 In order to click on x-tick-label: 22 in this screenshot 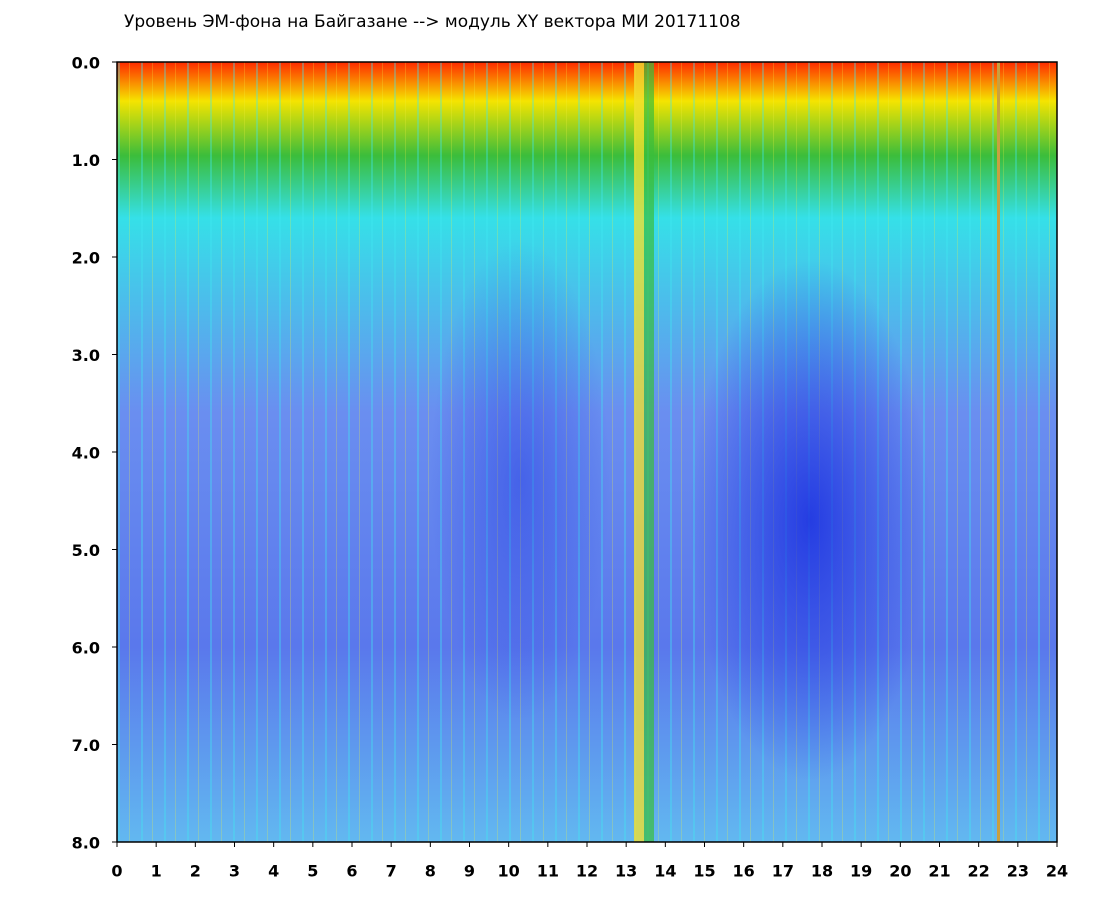, I will do `click(979, 871)`.